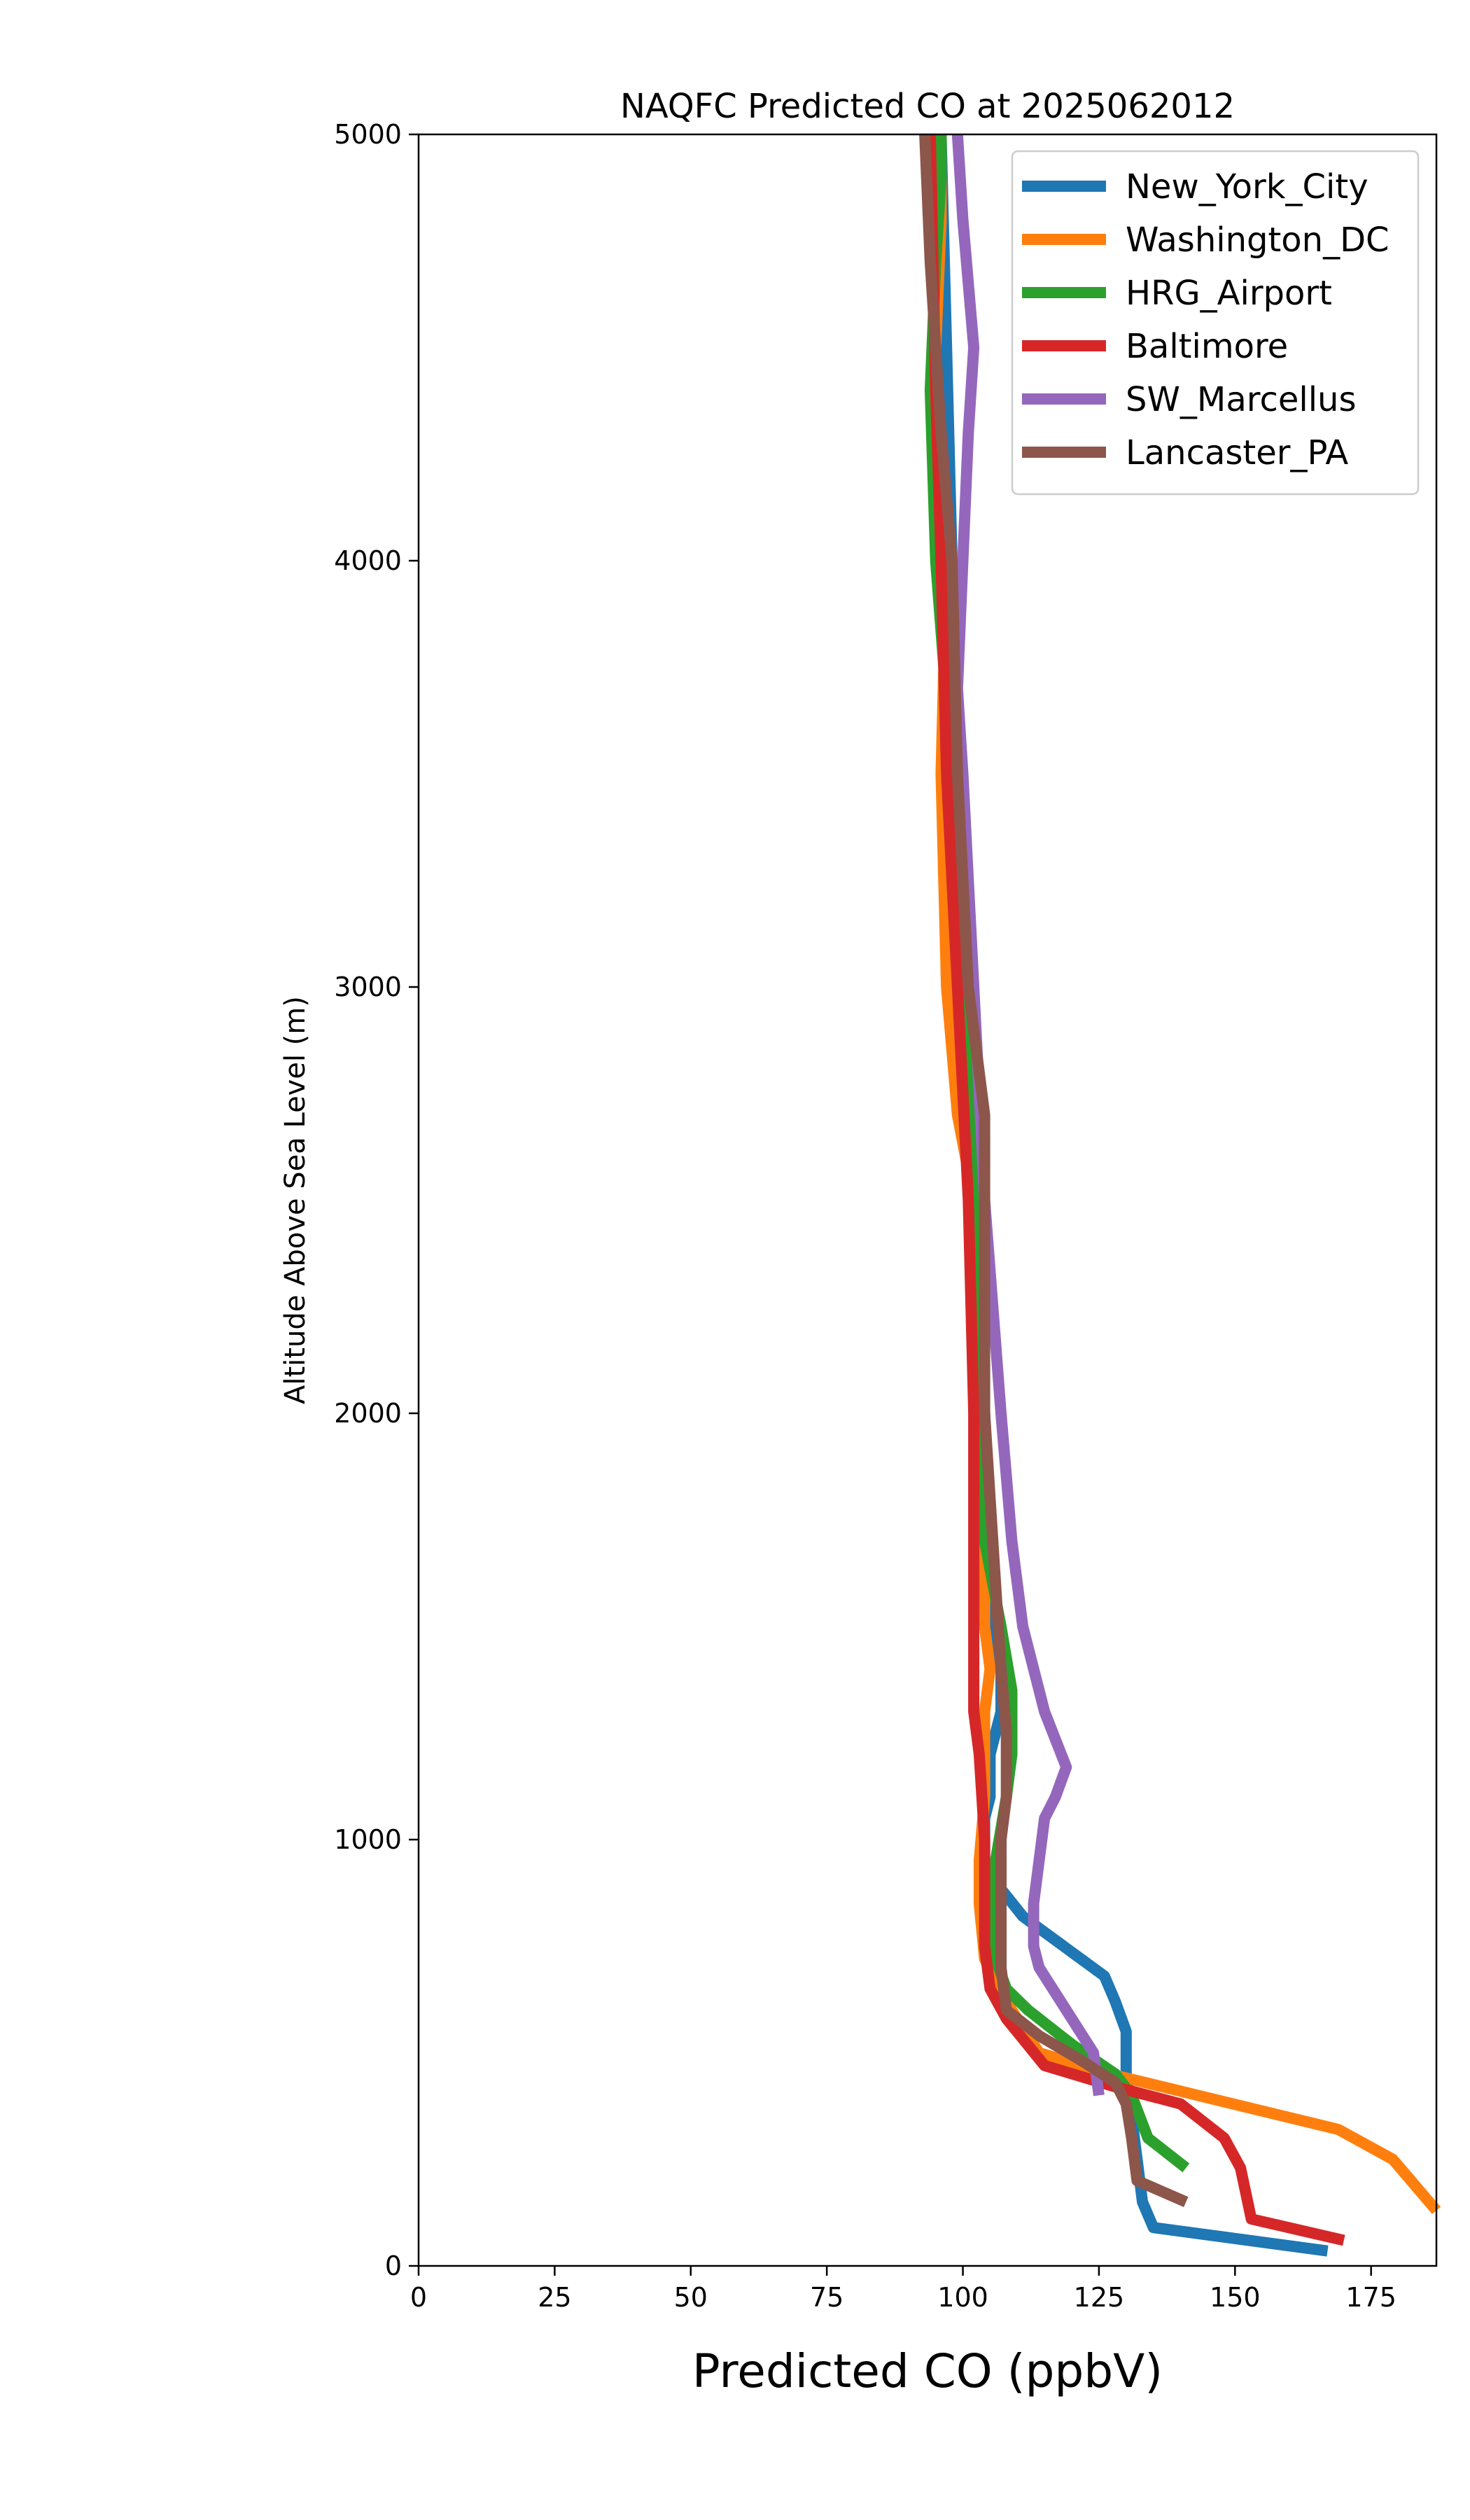 Image resolution: width=1470 pixels, height=2520 pixels. Describe the element at coordinates (1235, 2297) in the screenshot. I see `x-tick-label: 150` at that location.